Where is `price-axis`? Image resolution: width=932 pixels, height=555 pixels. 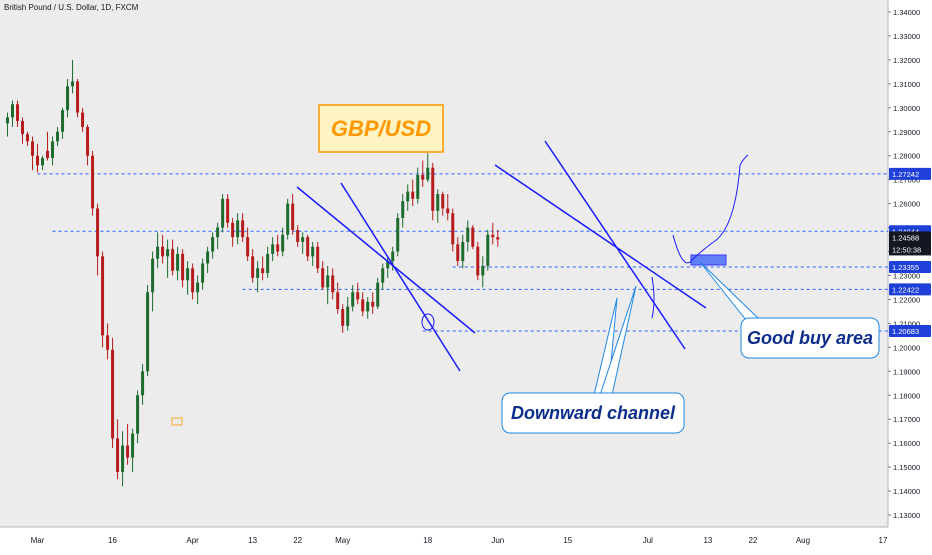 price-axis is located at coordinates (910, 275).